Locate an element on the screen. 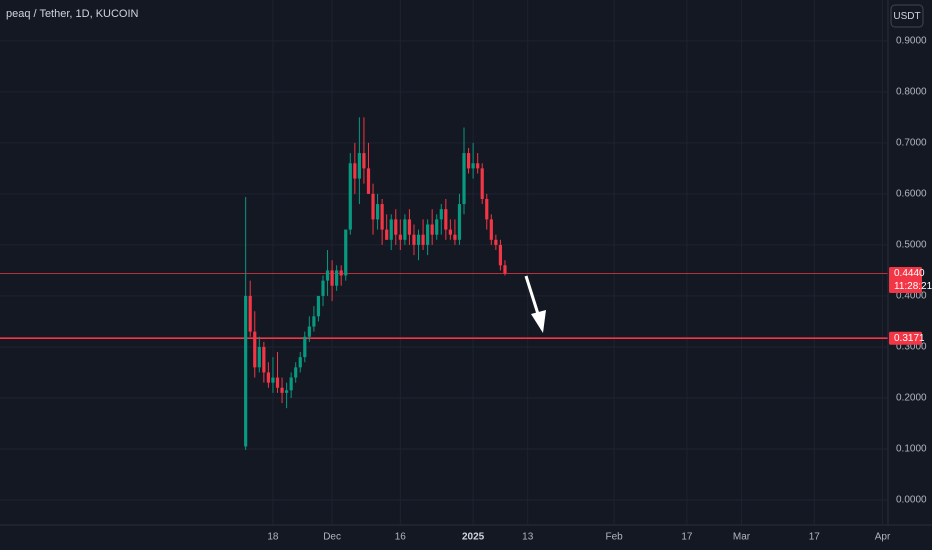 The image size is (932, 550). y-tick-label: 0.4000 is located at coordinates (911, 296).